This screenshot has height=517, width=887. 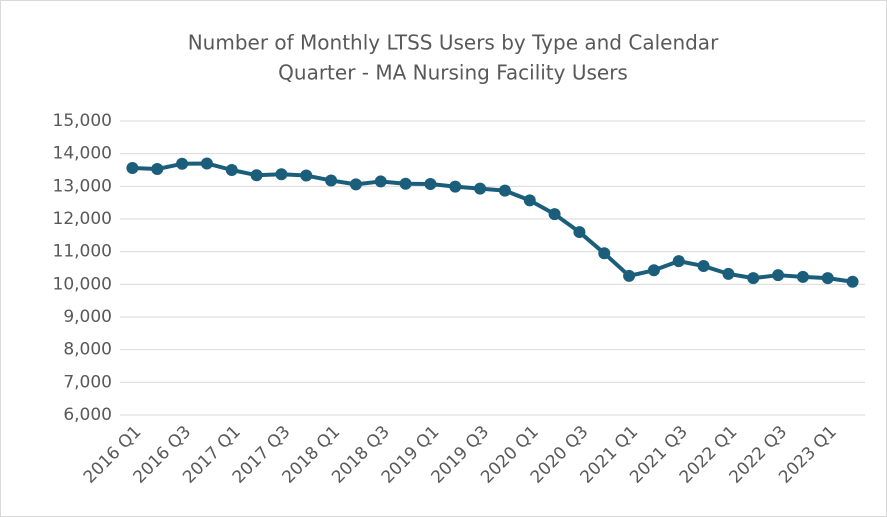 I want to click on chart-title: Quarter - MA Nursing Facility Users, so click(x=453, y=73).